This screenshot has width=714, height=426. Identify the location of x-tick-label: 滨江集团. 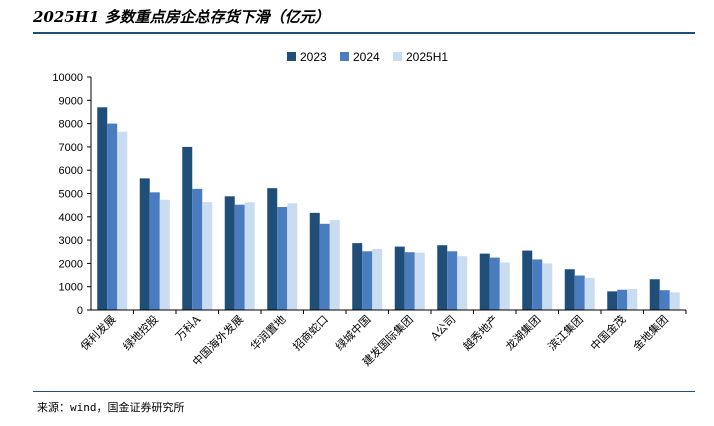
(565, 332).